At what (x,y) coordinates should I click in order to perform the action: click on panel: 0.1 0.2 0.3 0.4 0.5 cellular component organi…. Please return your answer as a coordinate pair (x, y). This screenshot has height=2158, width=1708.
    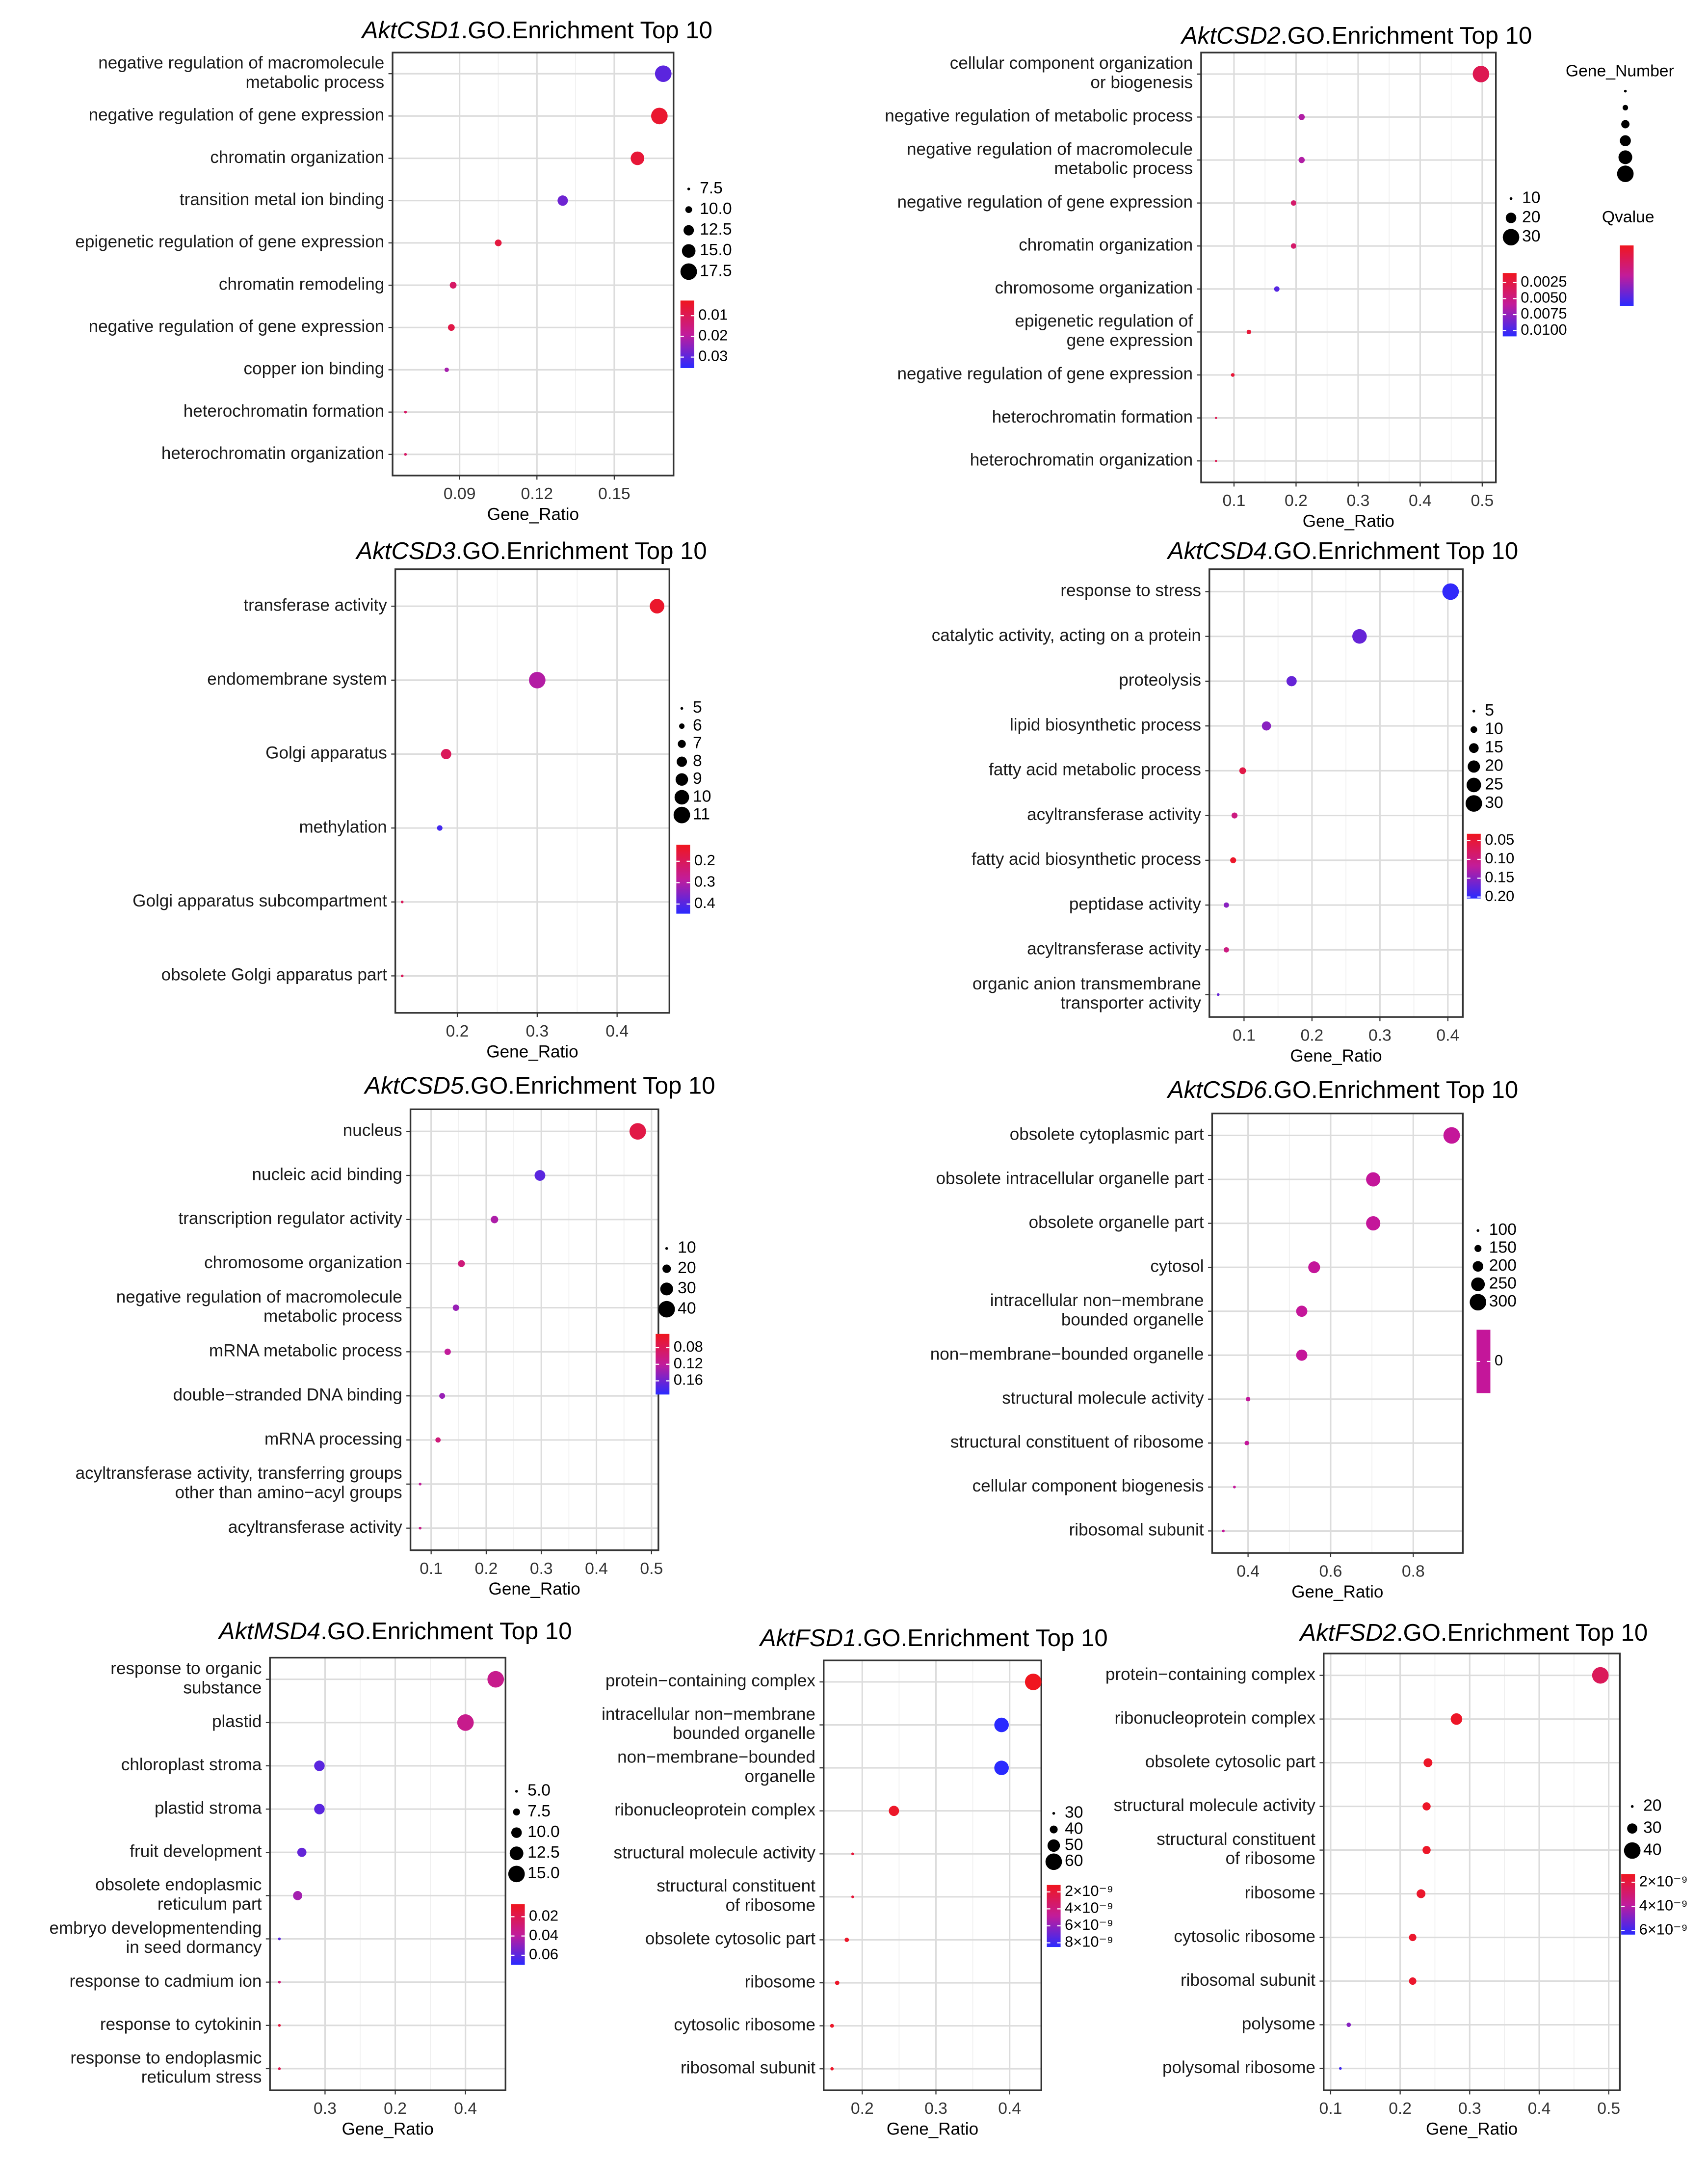
    Looking at the image, I should click on (1280, 277).